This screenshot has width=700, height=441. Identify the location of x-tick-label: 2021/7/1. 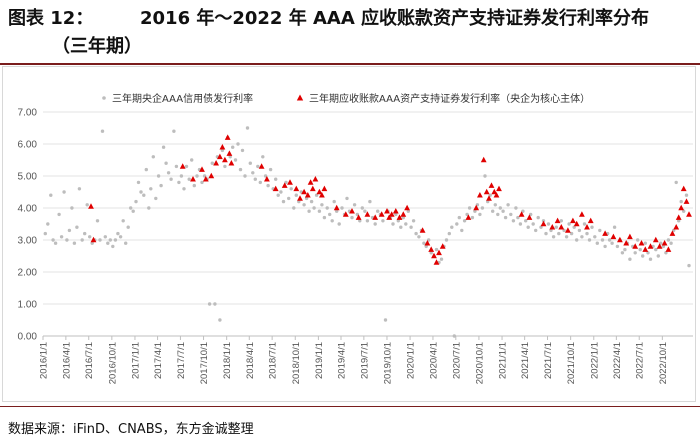
(548, 360).